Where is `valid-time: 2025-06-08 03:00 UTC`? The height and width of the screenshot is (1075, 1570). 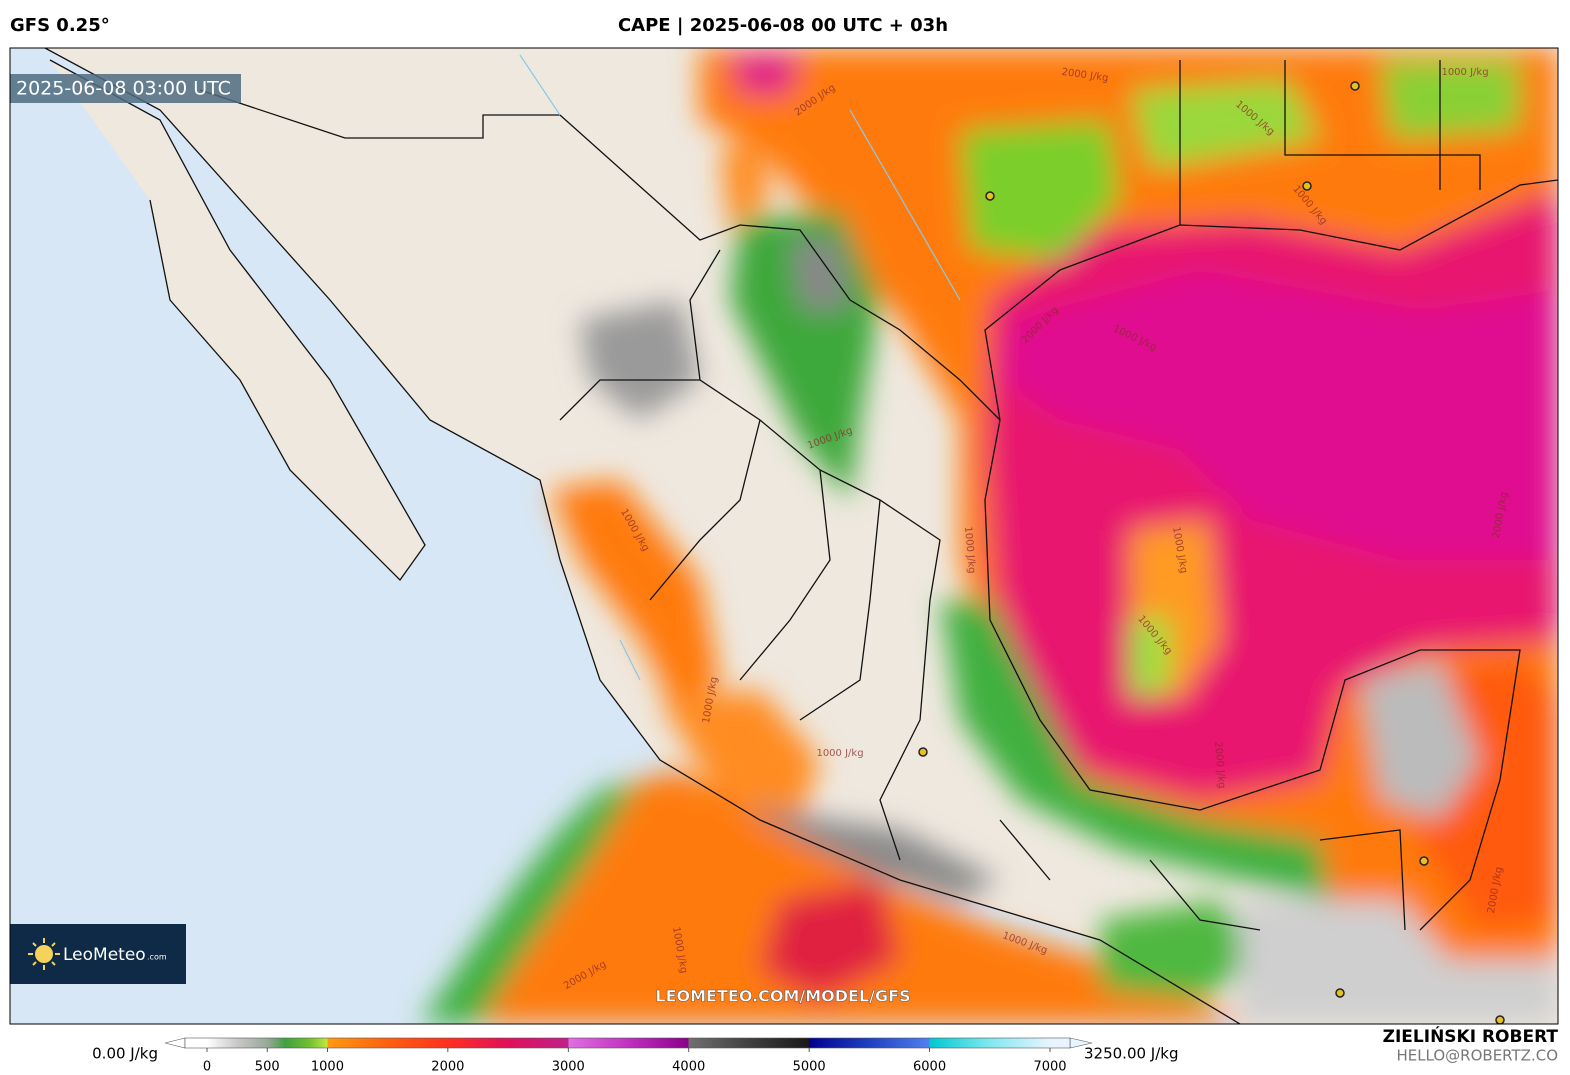
valid-time: 2025-06-08 03:00 UTC is located at coordinates (123, 89).